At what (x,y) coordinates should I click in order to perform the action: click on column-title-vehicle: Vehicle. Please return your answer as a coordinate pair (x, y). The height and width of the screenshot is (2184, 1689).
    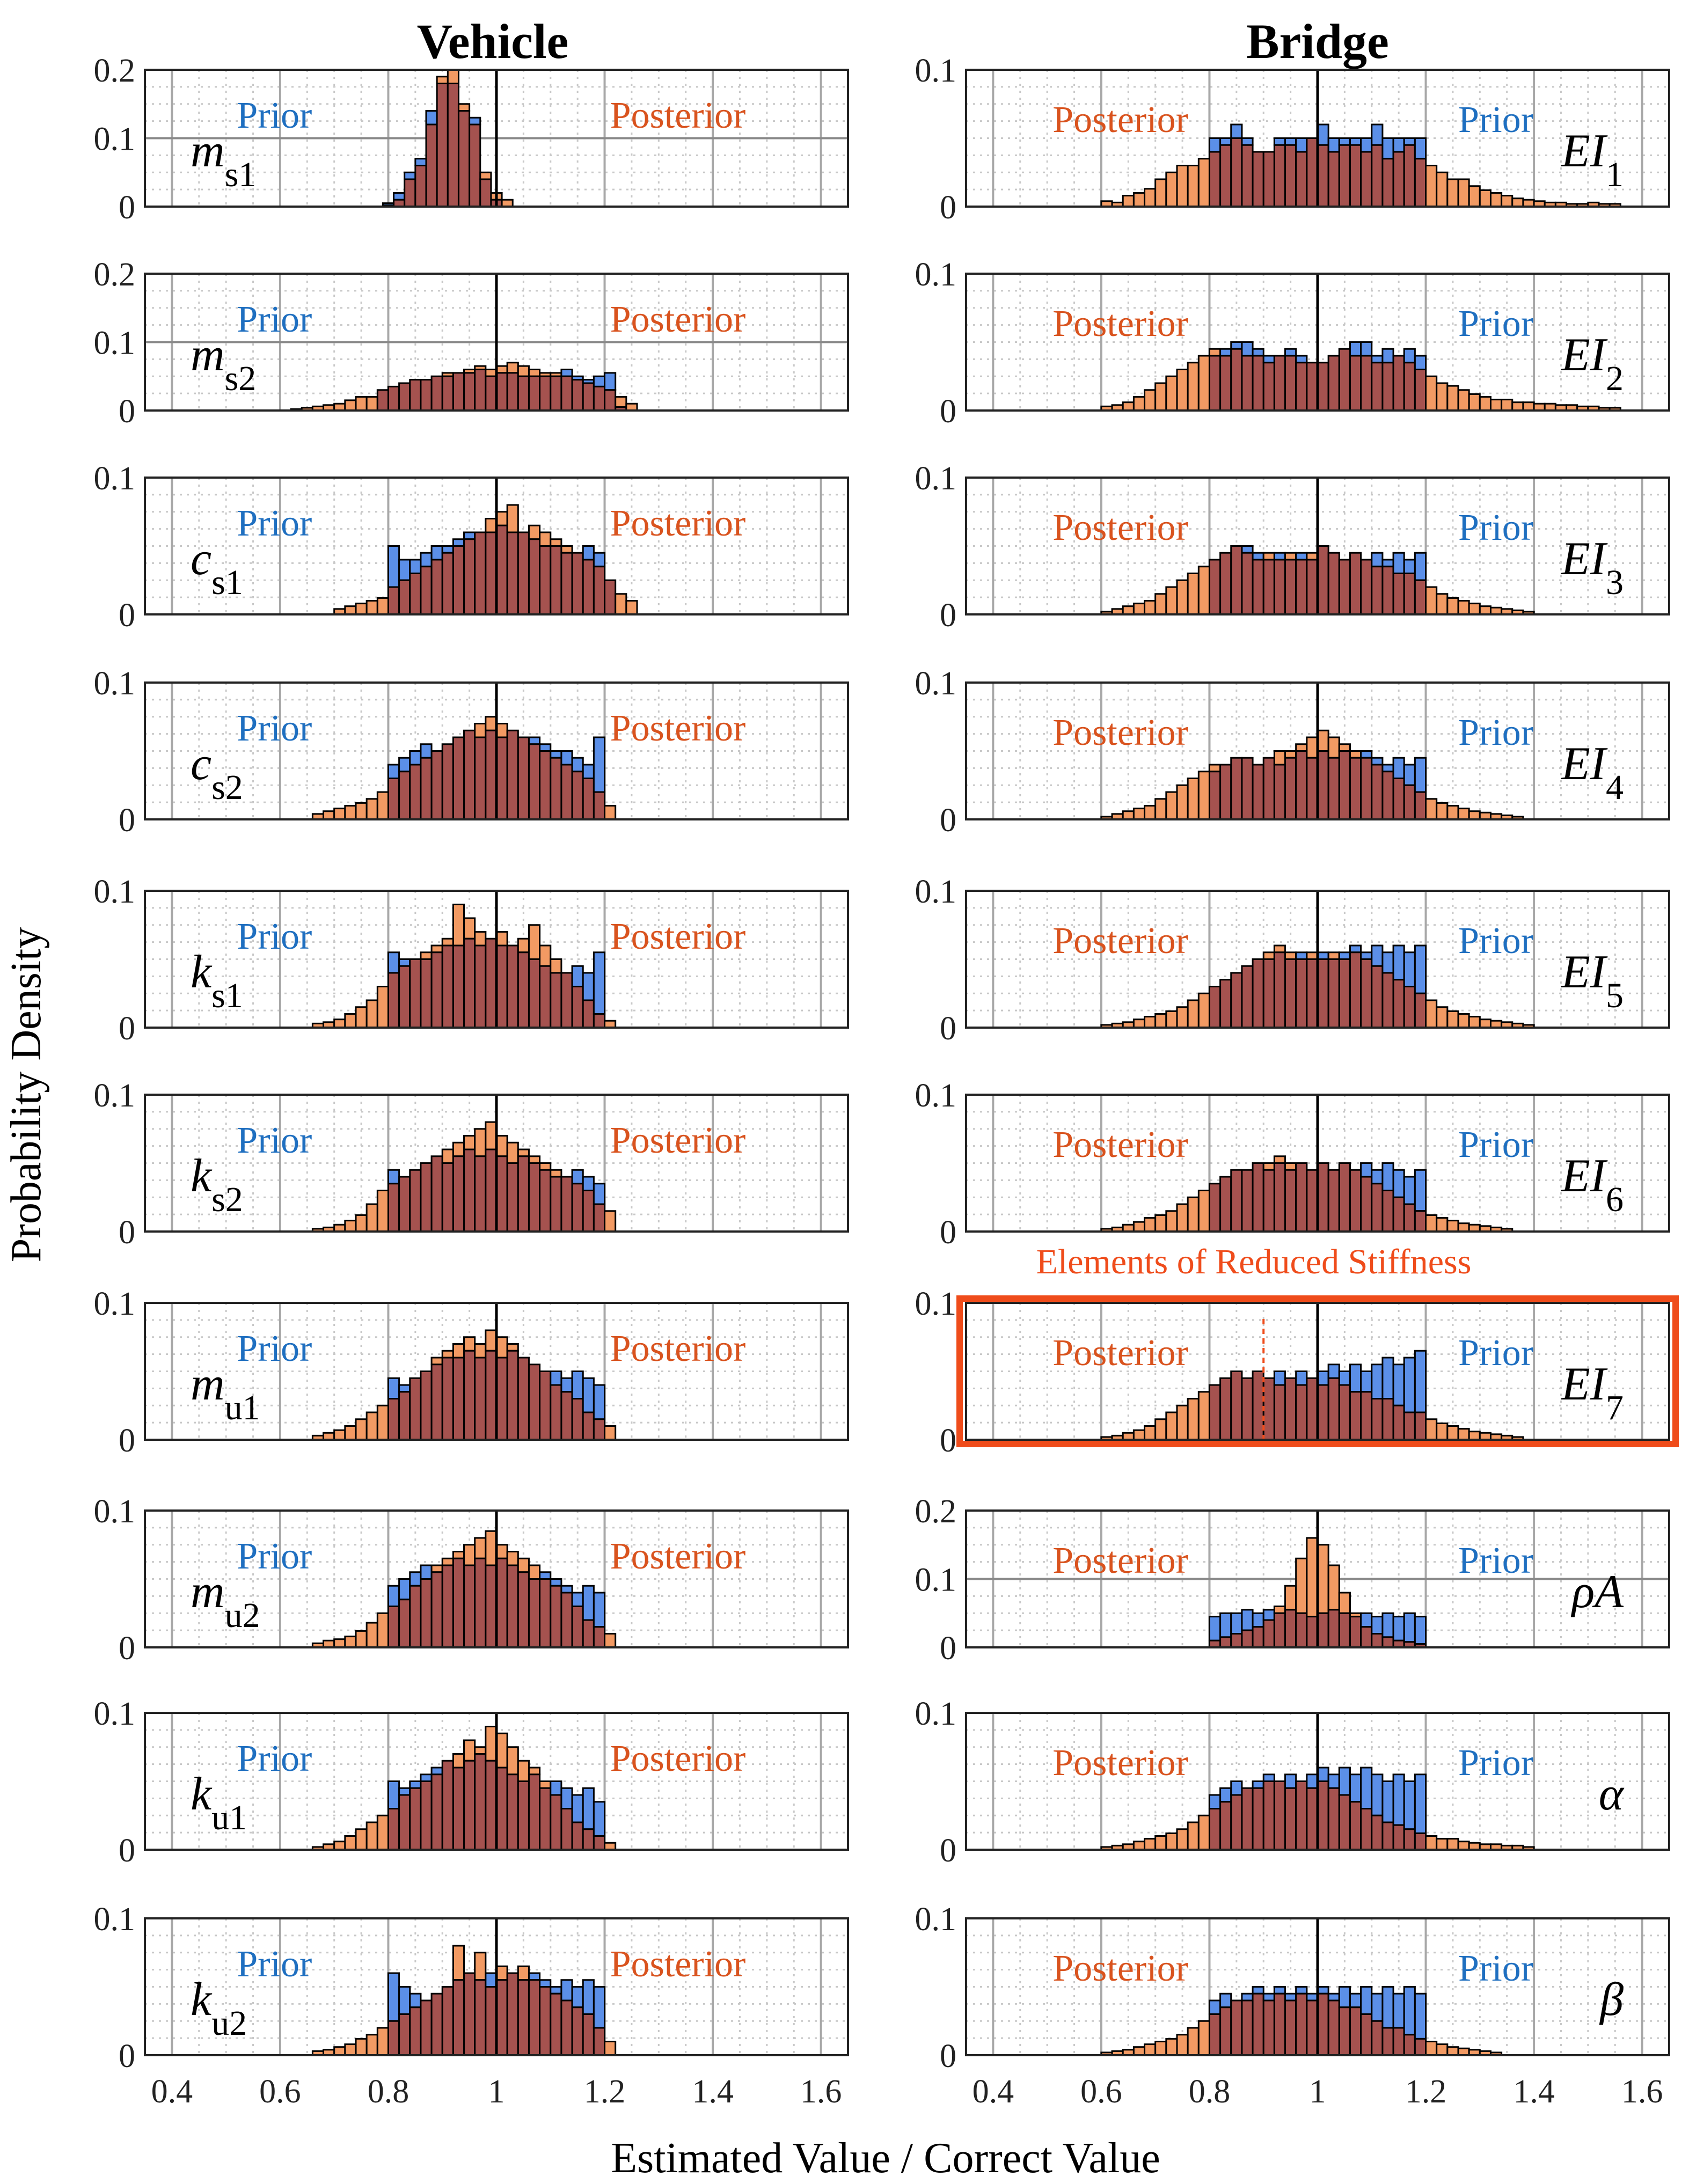
    Looking at the image, I should click on (493, 42).